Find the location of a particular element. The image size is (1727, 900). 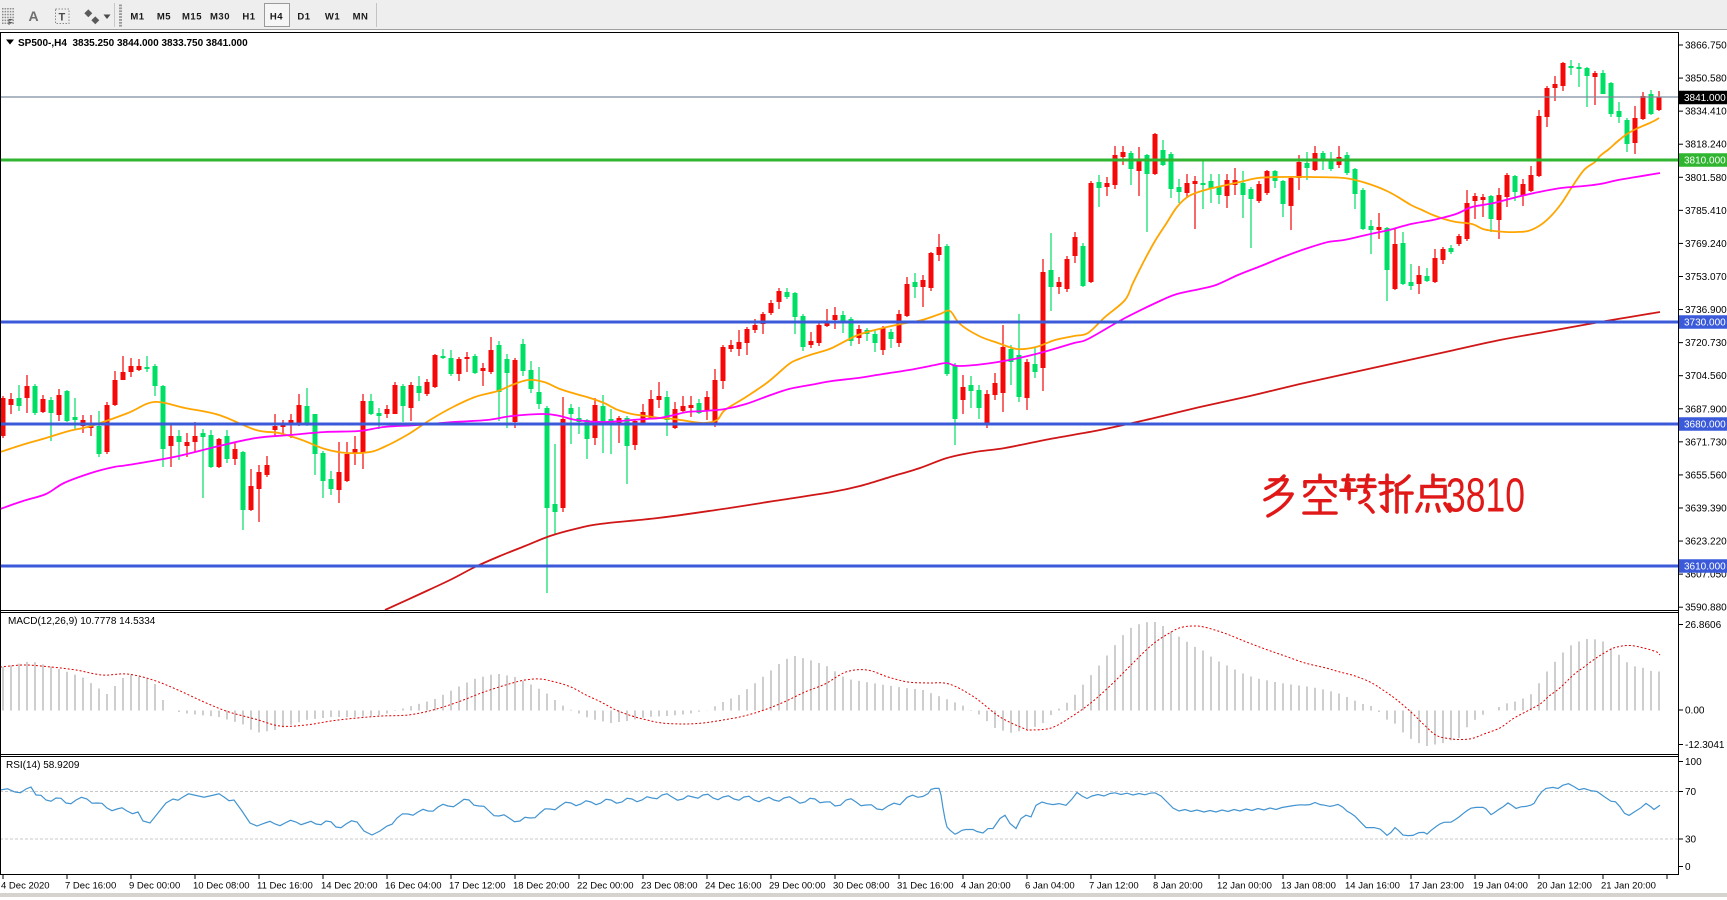

svg-text: 3753.070 is located at coordinates (1706, 277).